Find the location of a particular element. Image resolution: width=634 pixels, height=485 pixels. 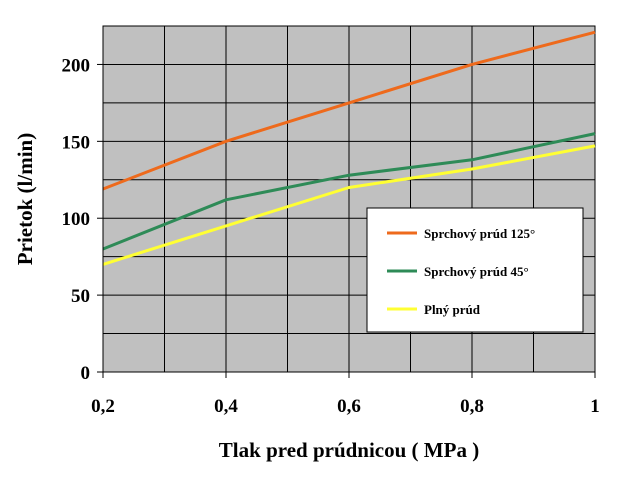

x-tick-label: 1 is located at coordinates (595, 406).